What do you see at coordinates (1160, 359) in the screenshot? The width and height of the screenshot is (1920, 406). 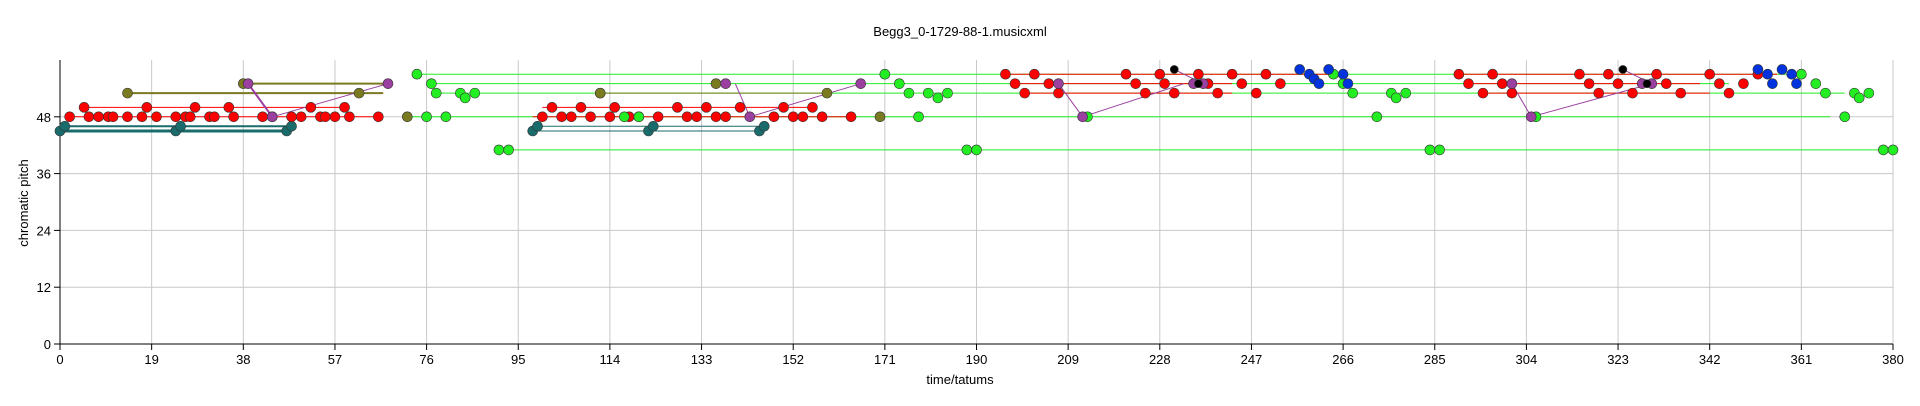 I see `x-tick-label: 228` at bounding box center [1160, 359].